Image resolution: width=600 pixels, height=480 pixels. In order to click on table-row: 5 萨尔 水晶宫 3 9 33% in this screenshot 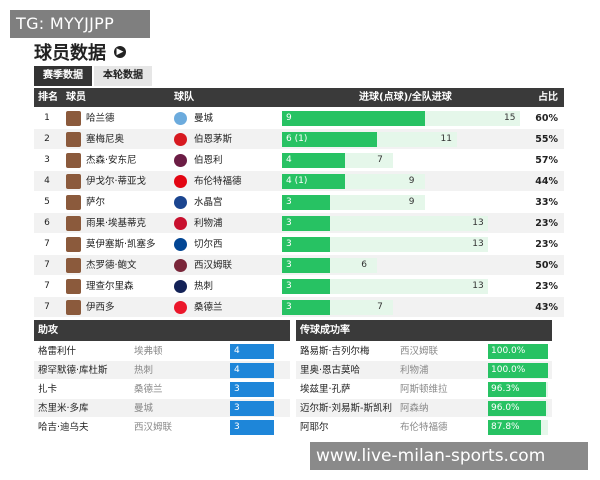, I will do `click(299, 202)`.